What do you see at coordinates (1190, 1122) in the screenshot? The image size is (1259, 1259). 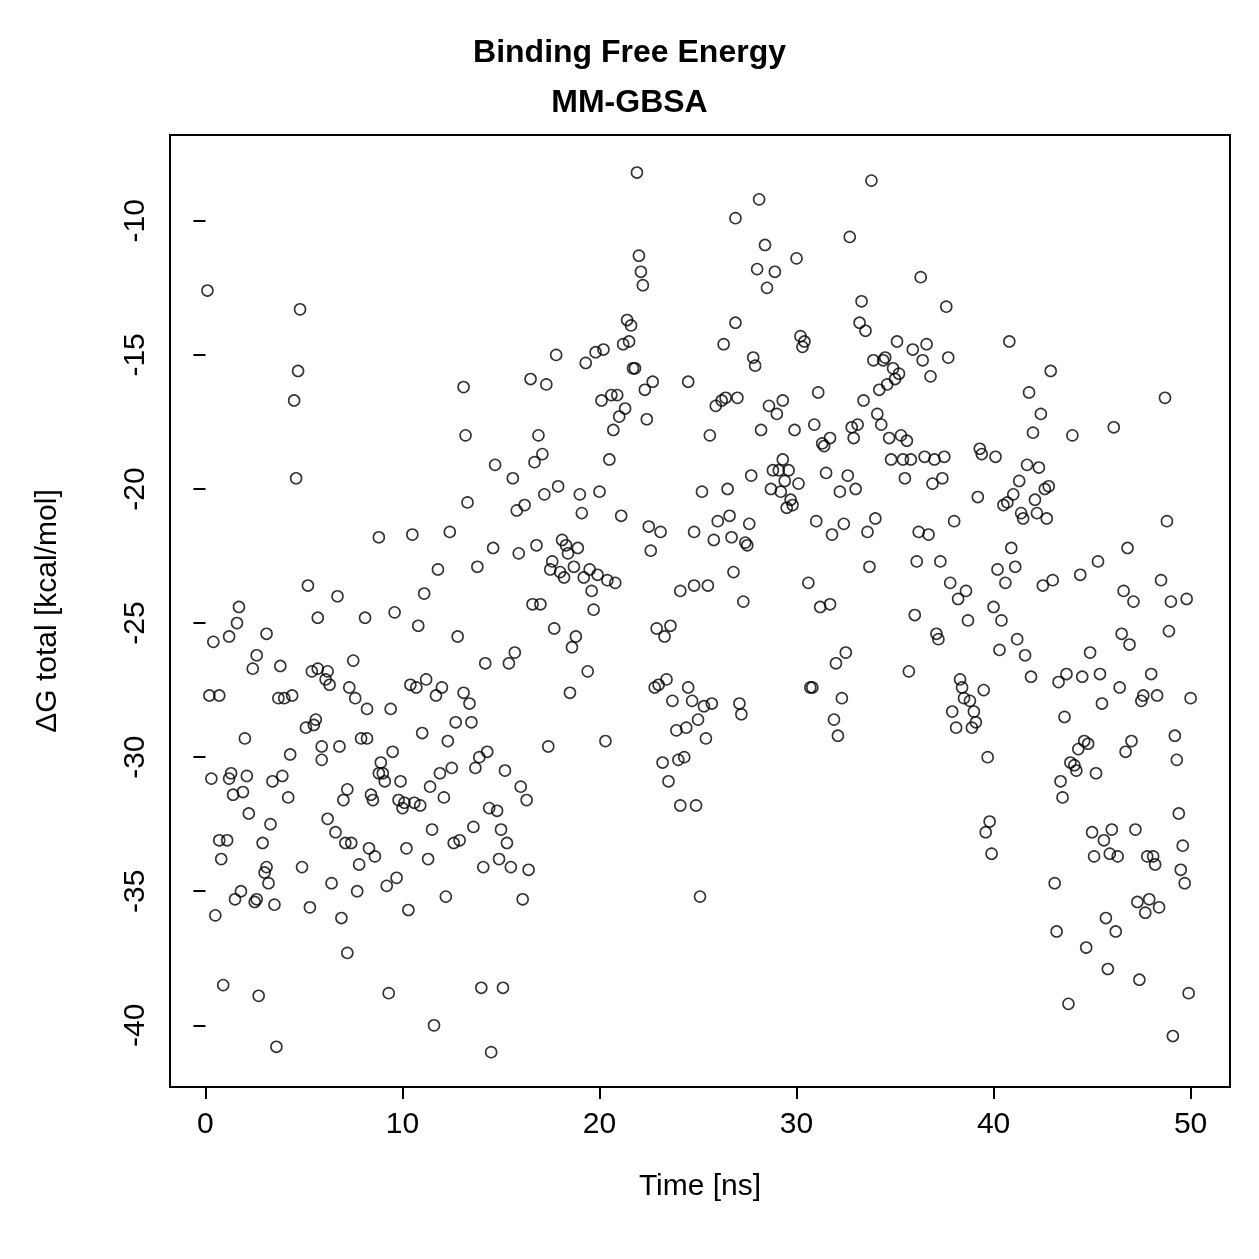 I see `x-tick-label: 50` at bounding box center [1190, 1122].